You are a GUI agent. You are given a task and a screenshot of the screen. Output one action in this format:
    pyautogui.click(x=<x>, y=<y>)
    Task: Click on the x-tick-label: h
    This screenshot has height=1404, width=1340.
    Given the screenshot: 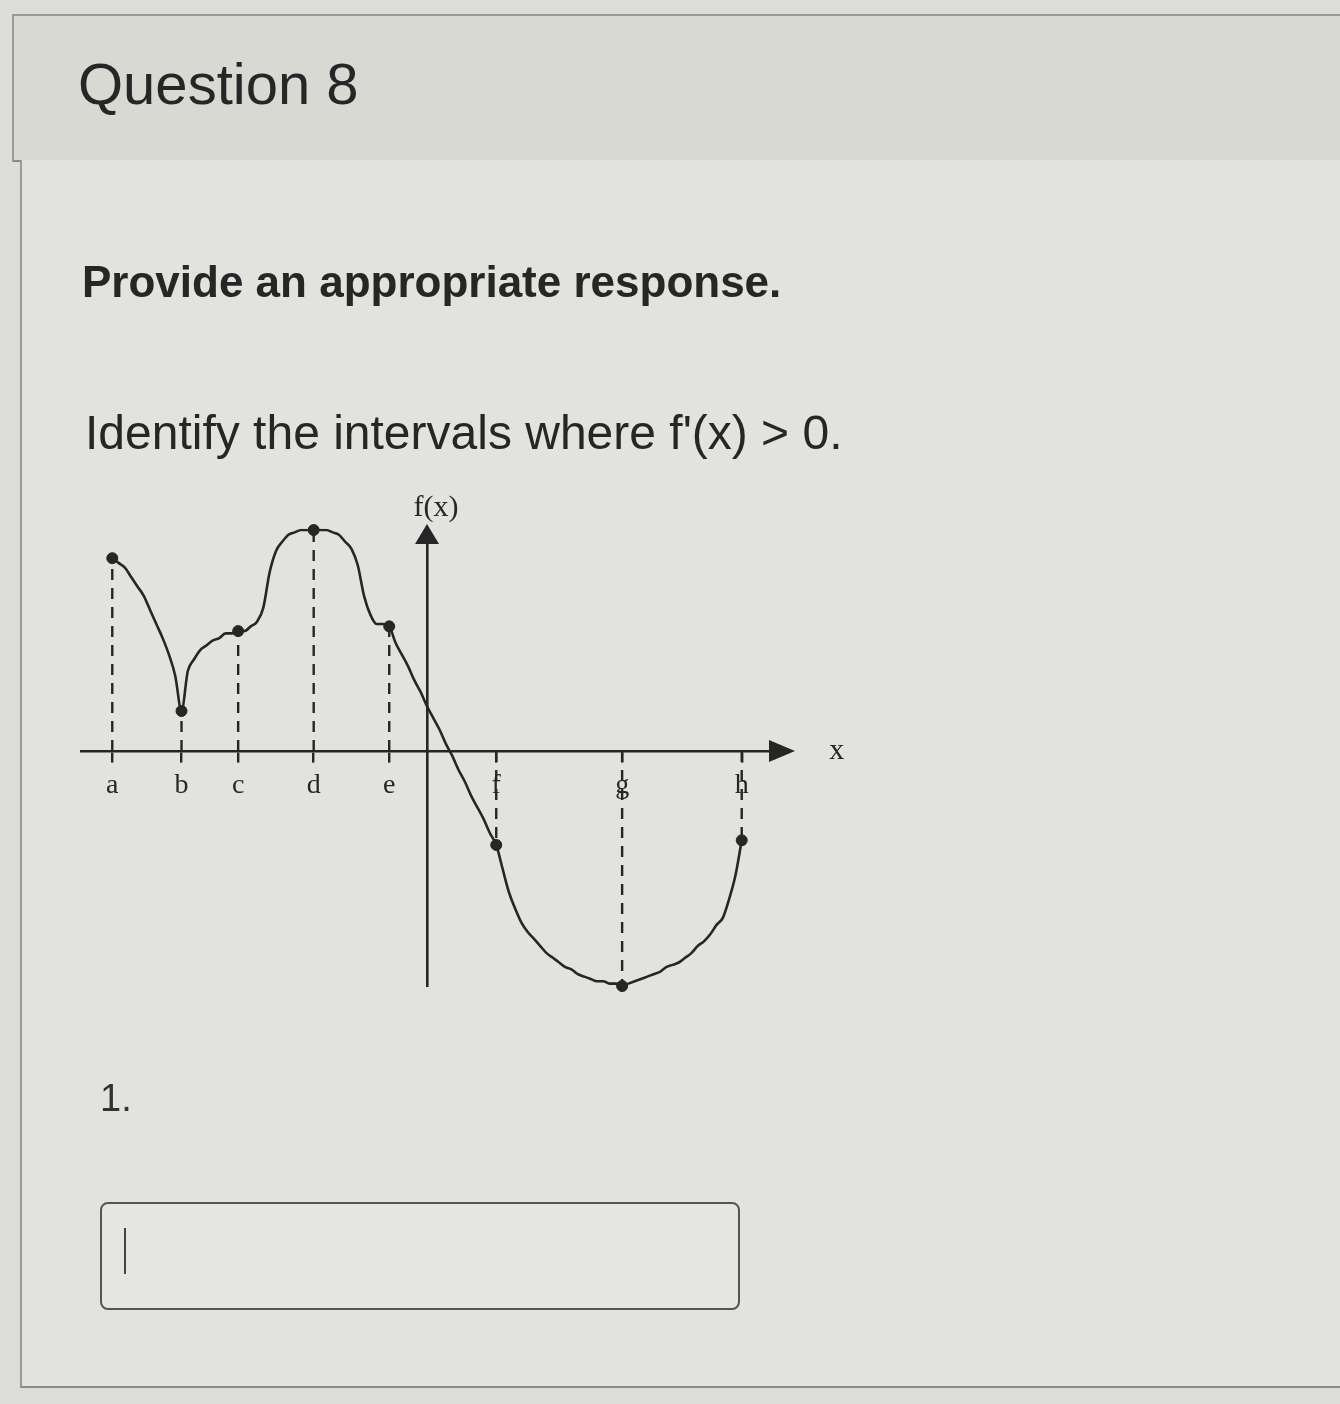 What is the action you would take?
    pyautogui.click(x=741, y=784)
    